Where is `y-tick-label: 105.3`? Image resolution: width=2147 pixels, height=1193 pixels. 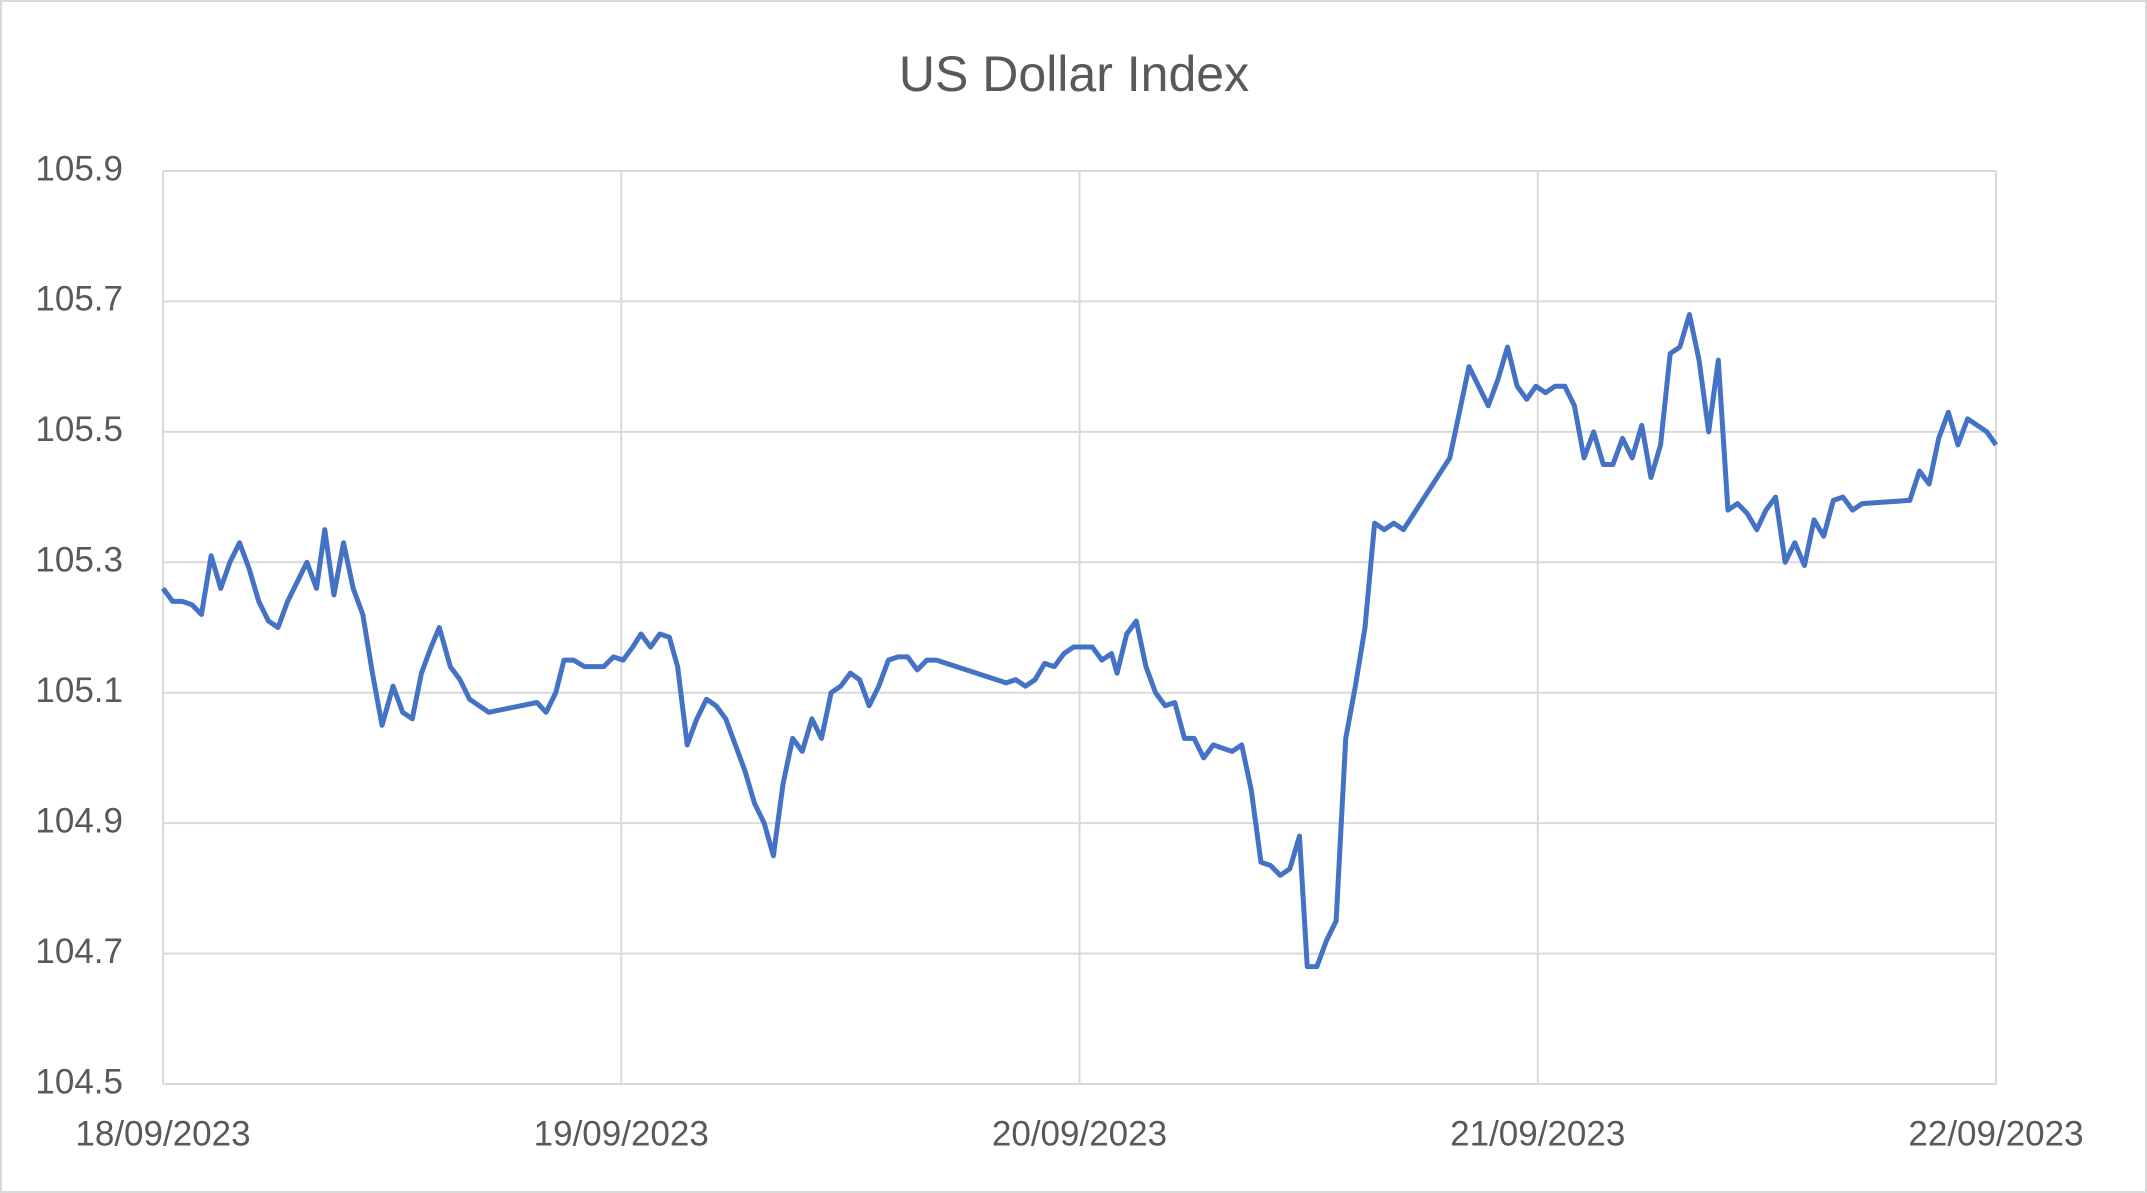
y-tick-label: 105.3 is located at coordinates (79, 560).